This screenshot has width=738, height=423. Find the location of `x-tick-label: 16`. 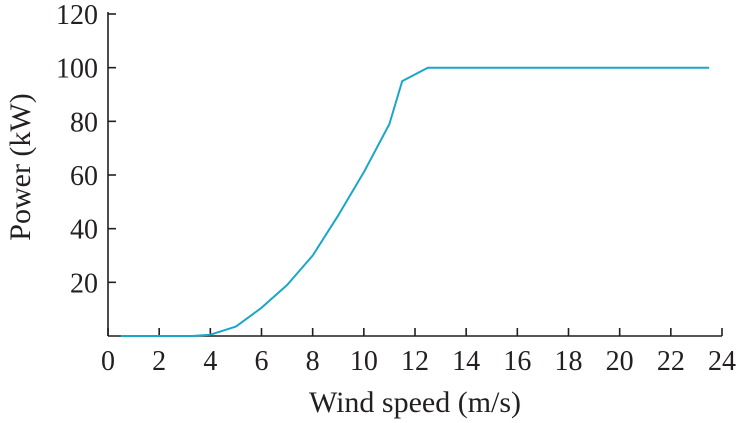

x-tick-label: 16 is located at coordinates (517, 361).